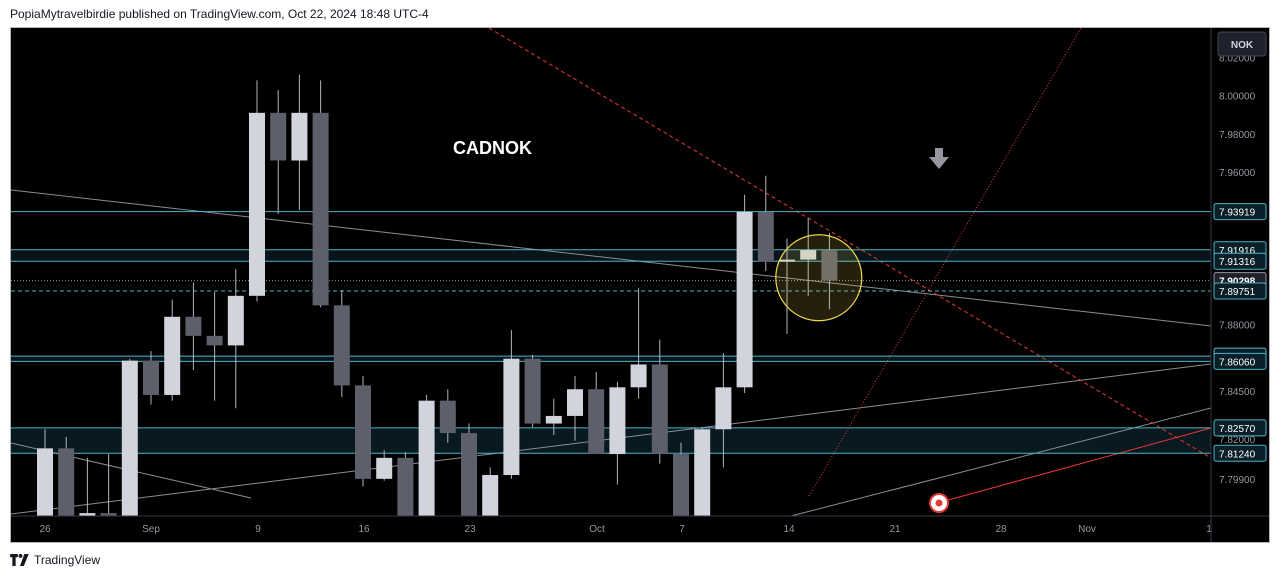 This screenshot has width=1281, height=579. I want to click on y-tick-label-3: 7.96000, so click(1237, 173).